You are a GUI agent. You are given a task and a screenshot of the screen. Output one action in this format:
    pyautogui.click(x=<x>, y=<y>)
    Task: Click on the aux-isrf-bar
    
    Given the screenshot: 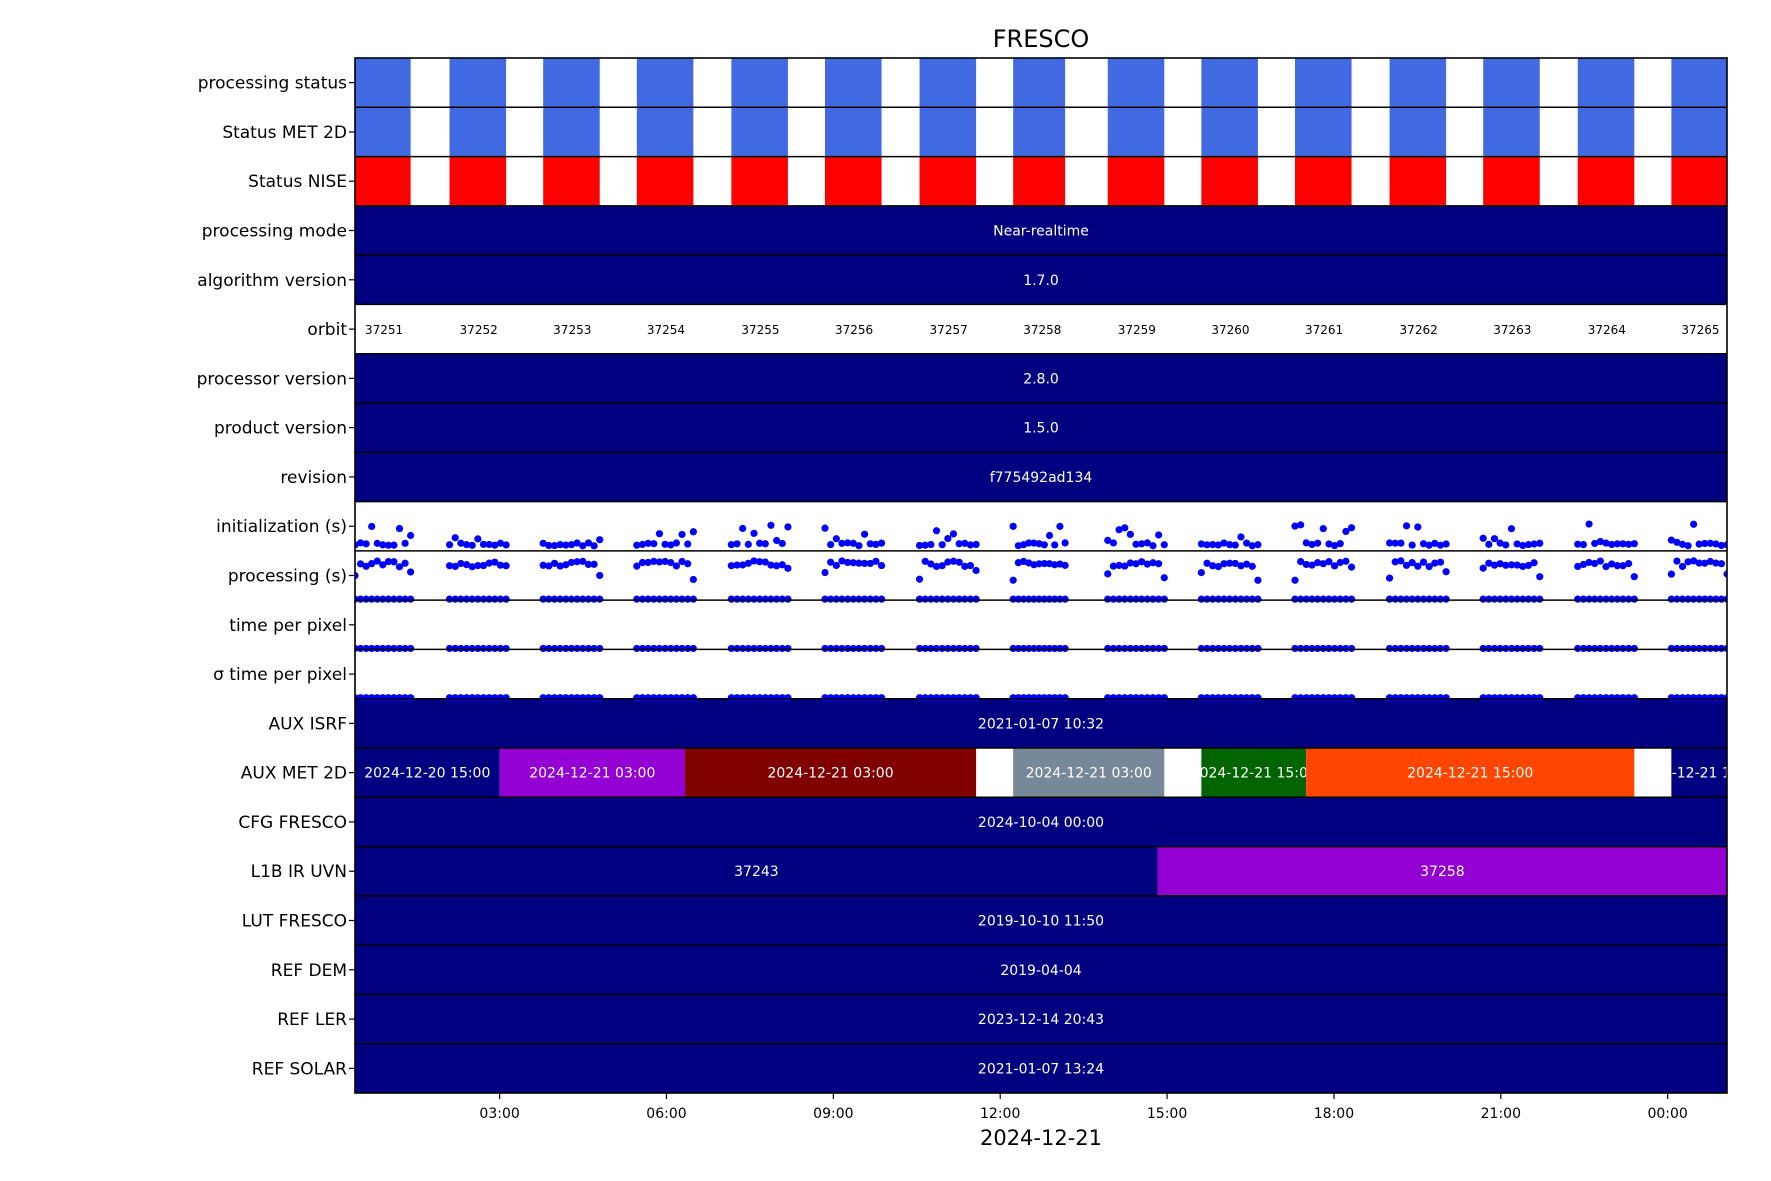 What is the action you would take?
    pyautogui.click(x=1041, y=723)
    